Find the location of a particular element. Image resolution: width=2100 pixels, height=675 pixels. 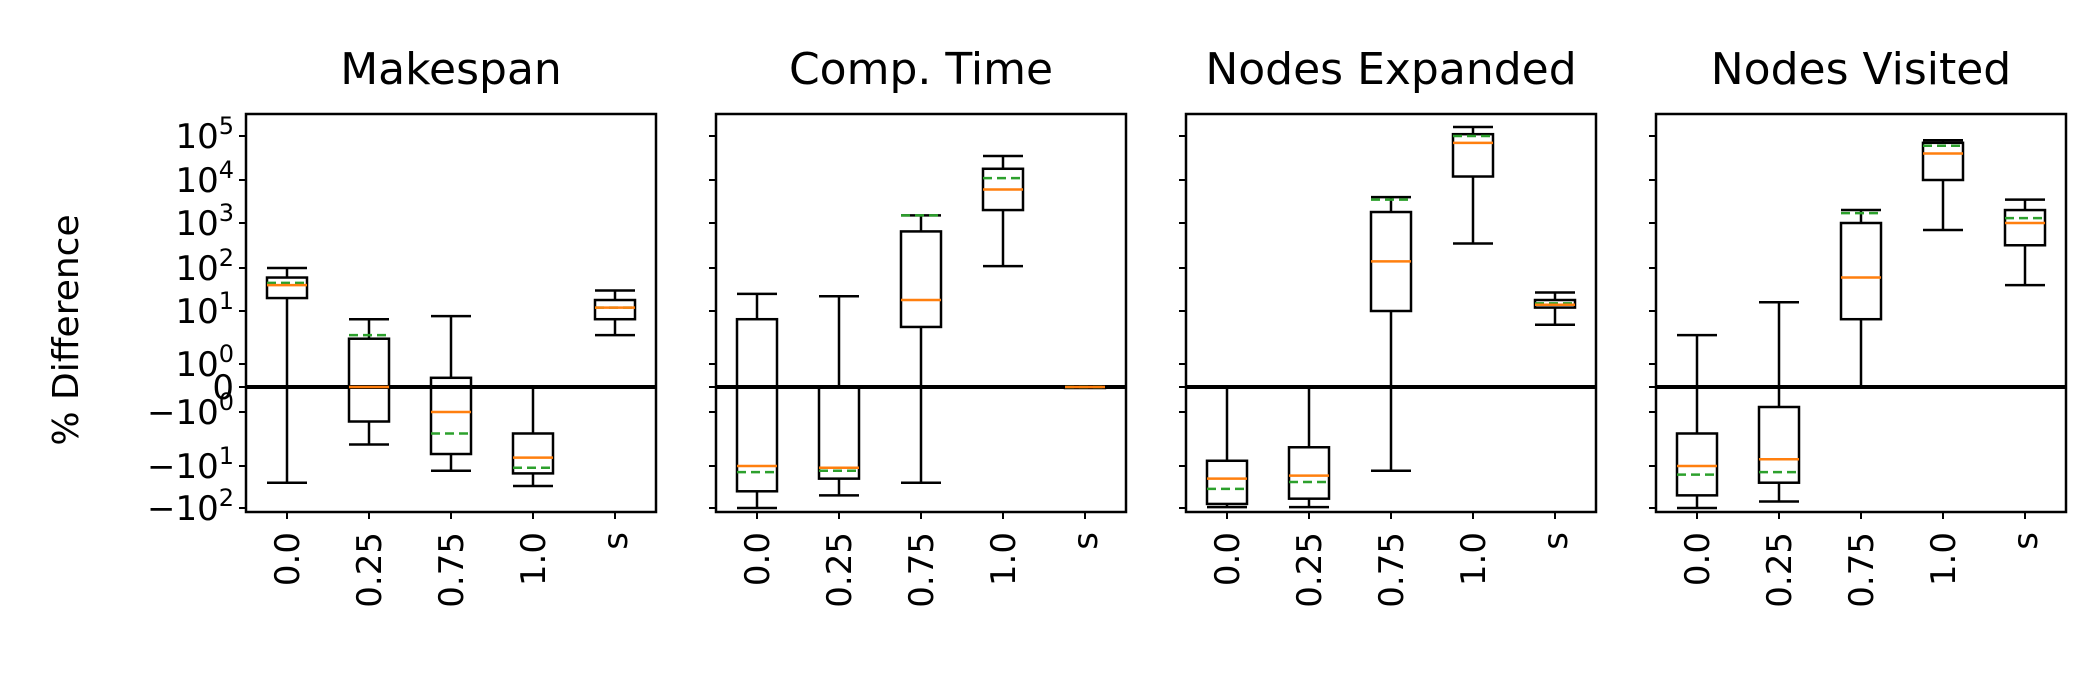

y-tick-label: −100 is located at coordinates (190, 410).